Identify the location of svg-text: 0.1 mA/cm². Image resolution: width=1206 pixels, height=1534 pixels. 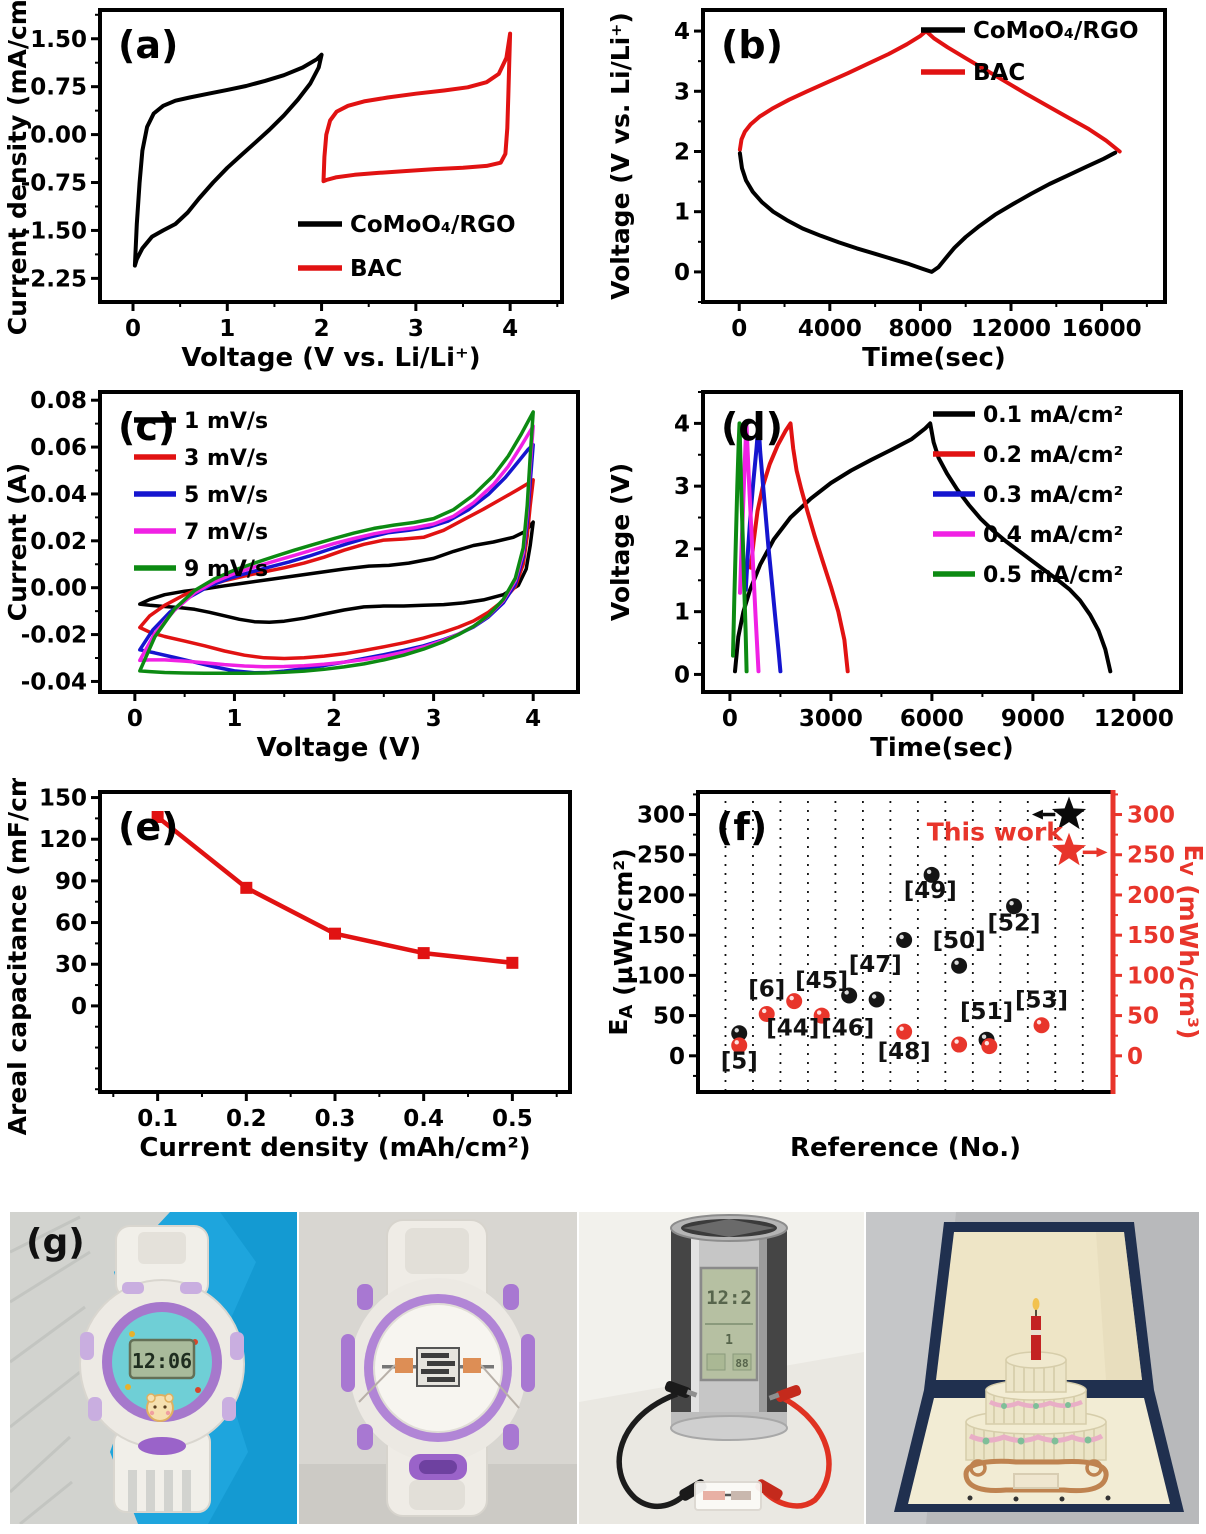
(1053, 415).